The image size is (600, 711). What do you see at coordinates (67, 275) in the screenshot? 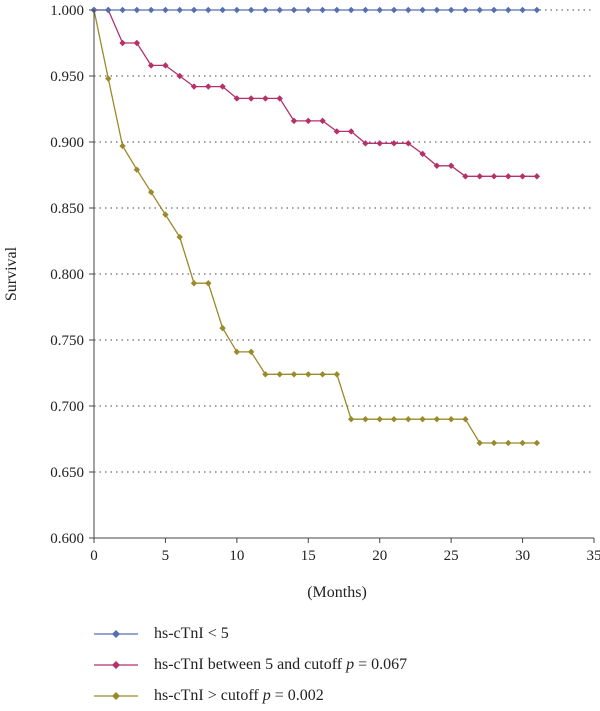
I see `y-tick-label: 0.800` at bounding box center [67, 275].